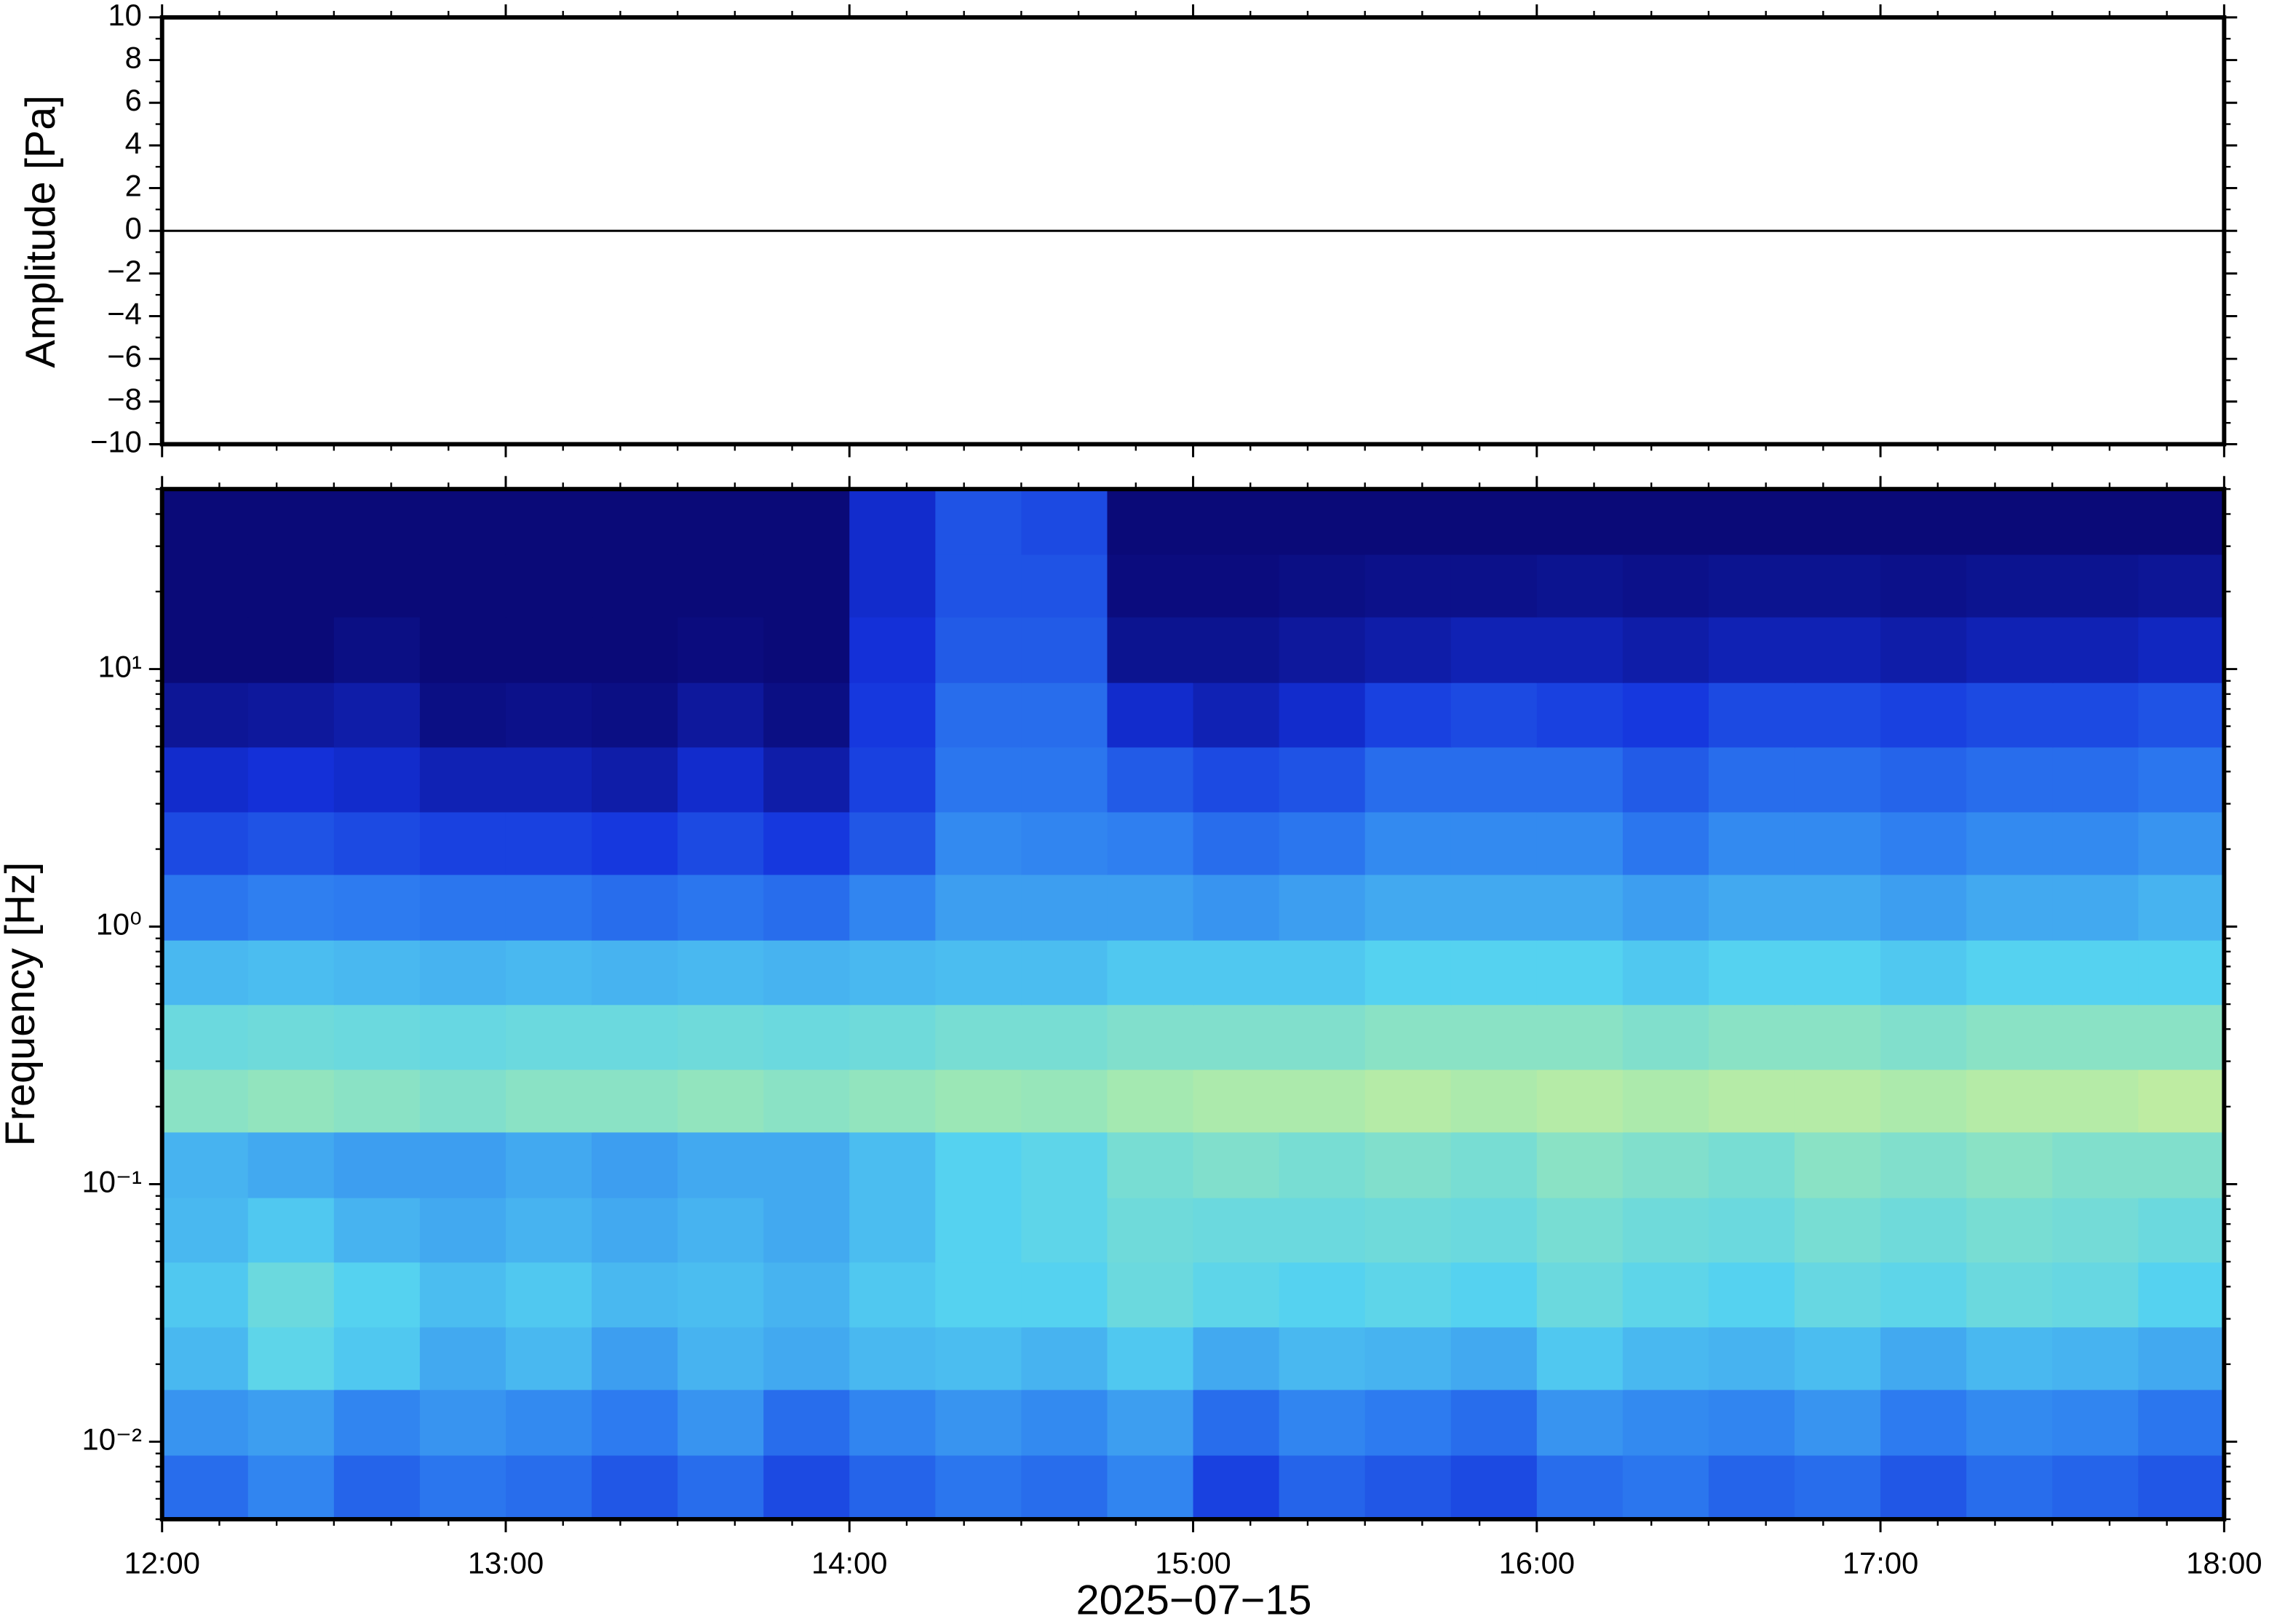 The image size is (2269, 1624). Describe the element at coordinates (120, 667) in the screenshot. I see `y-tick-label: 10¹` at that location.